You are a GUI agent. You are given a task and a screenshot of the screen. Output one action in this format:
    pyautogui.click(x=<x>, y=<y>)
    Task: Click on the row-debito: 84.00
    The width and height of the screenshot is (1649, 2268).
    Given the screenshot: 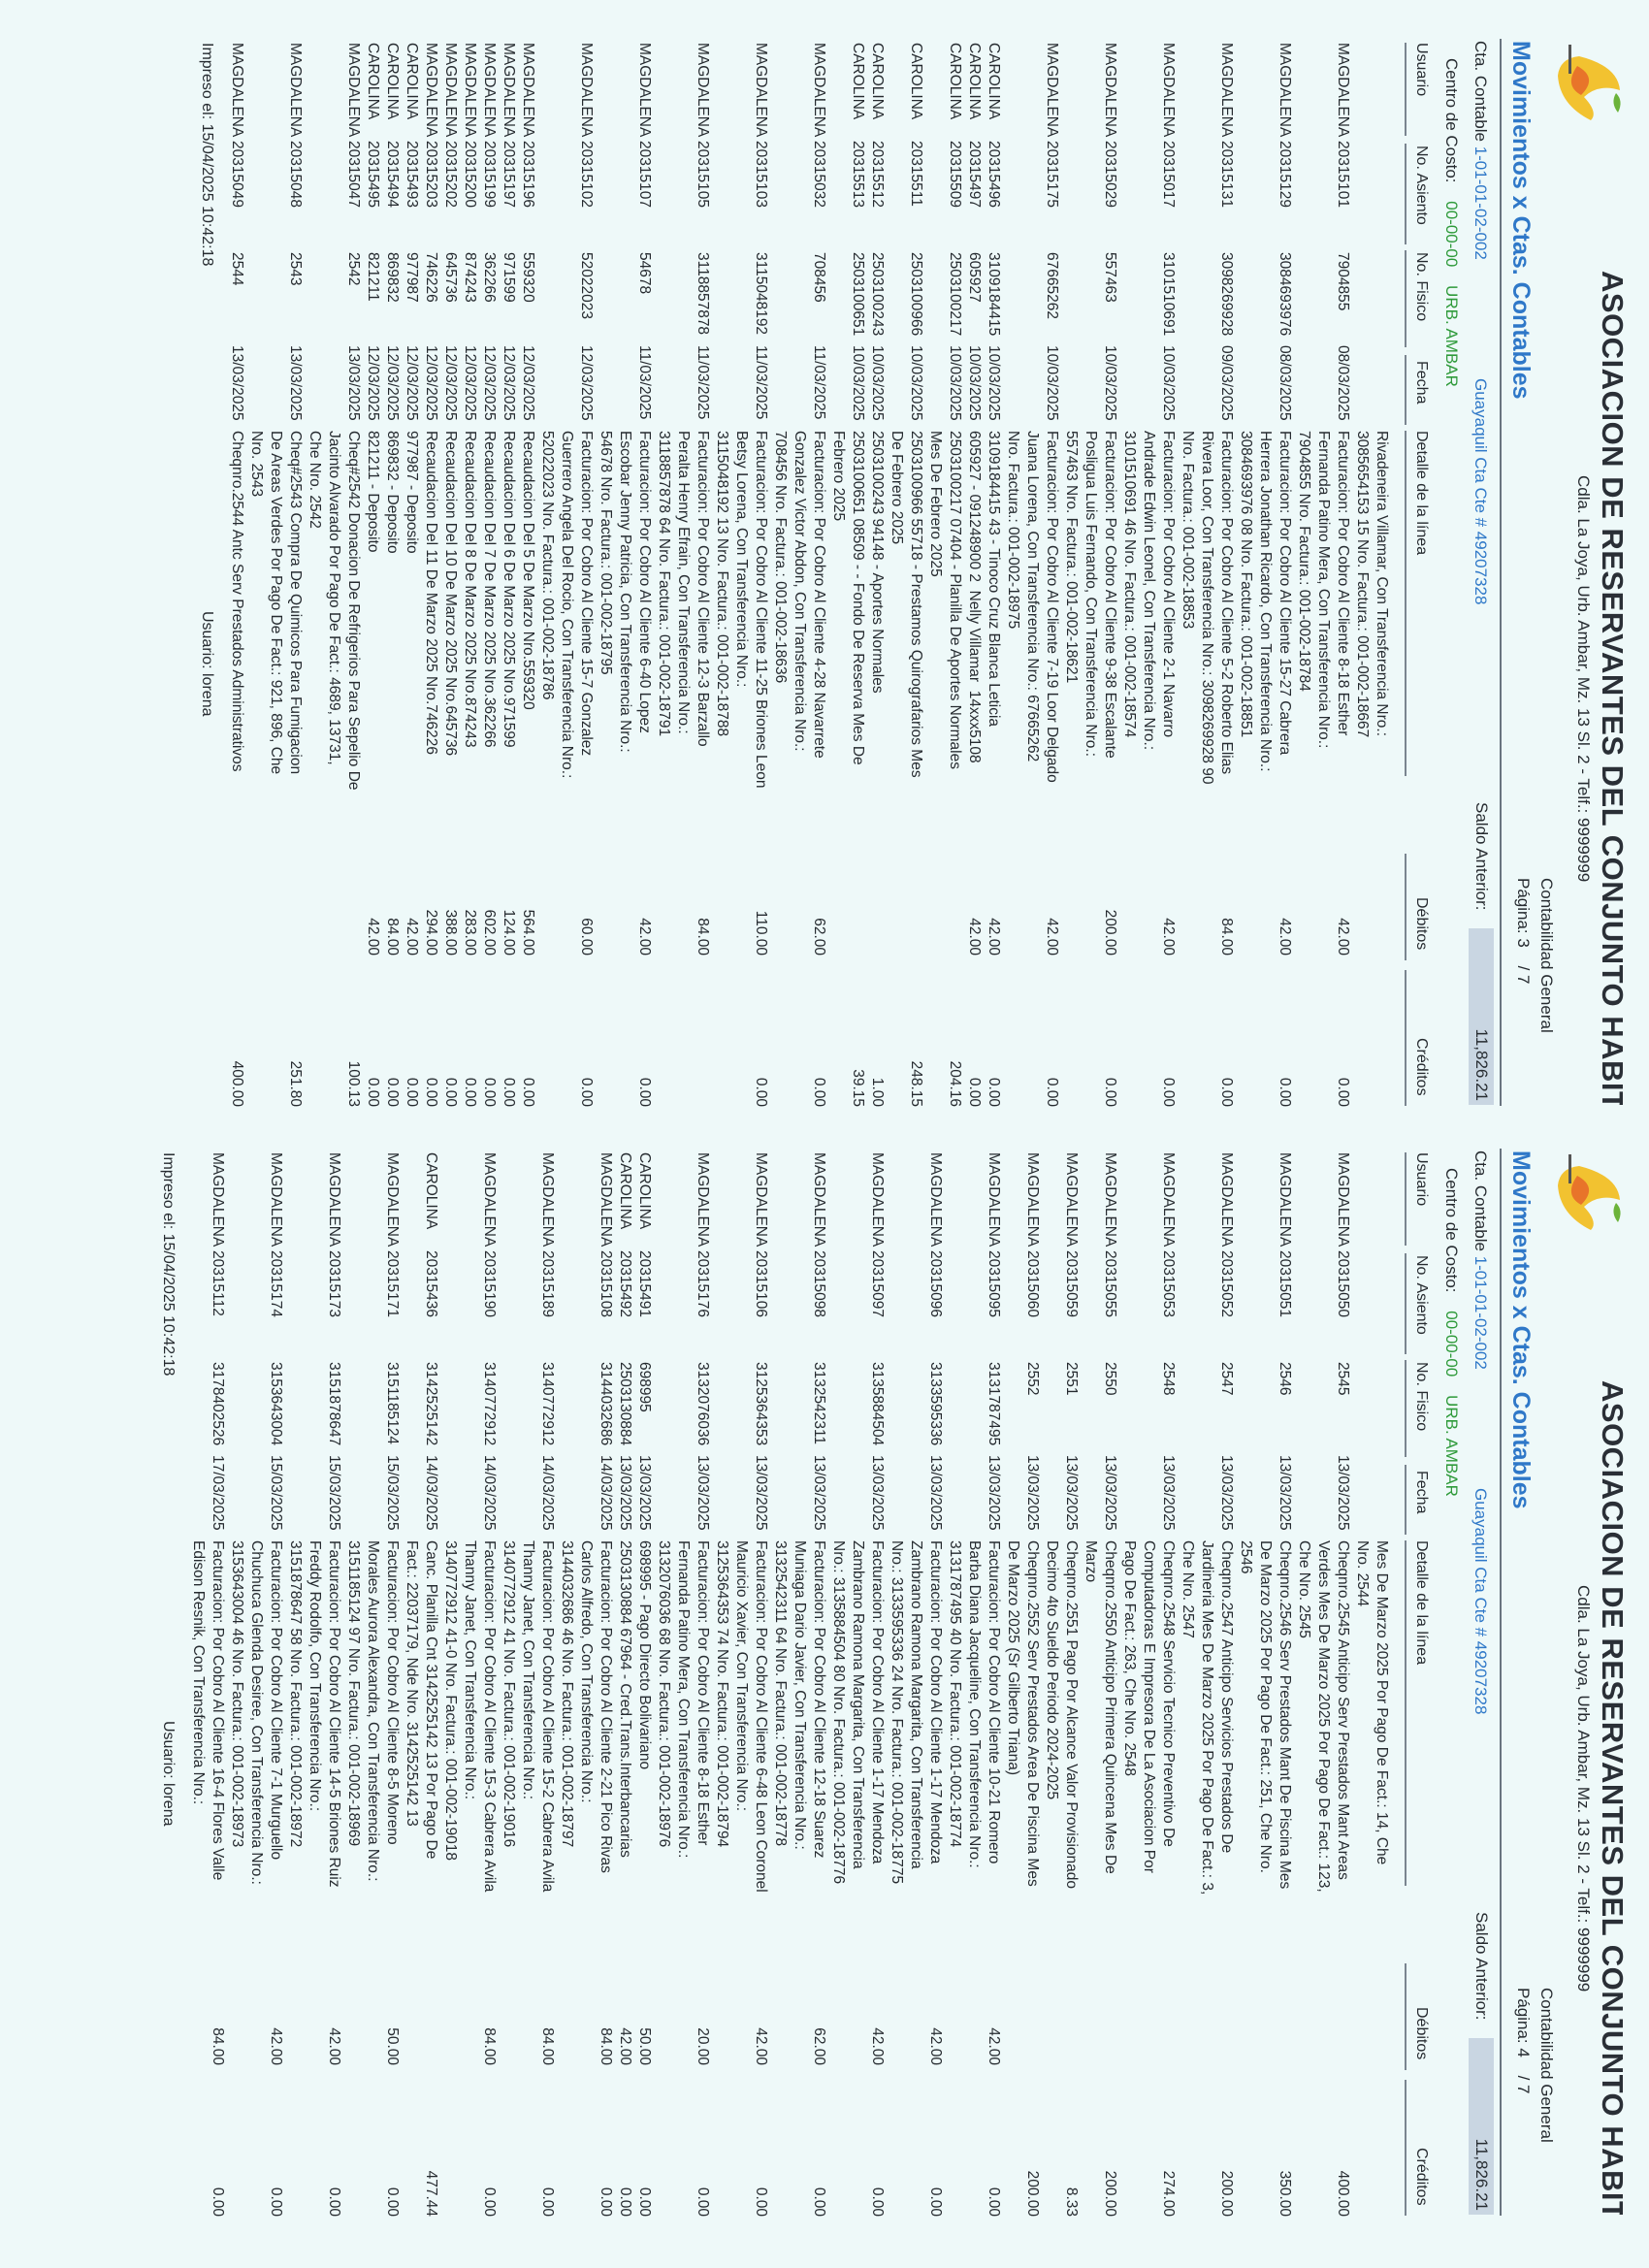 What is the action you would take?
    pyautogui.click(x=606, y=2046)
    